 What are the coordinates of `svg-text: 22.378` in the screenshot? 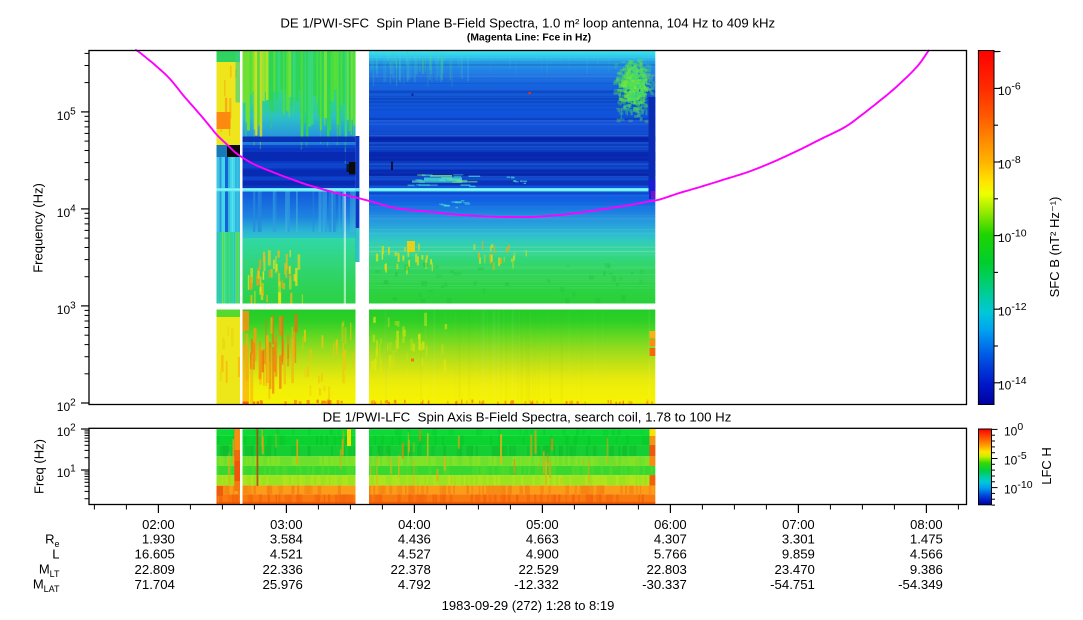 It's located at (411, 569).